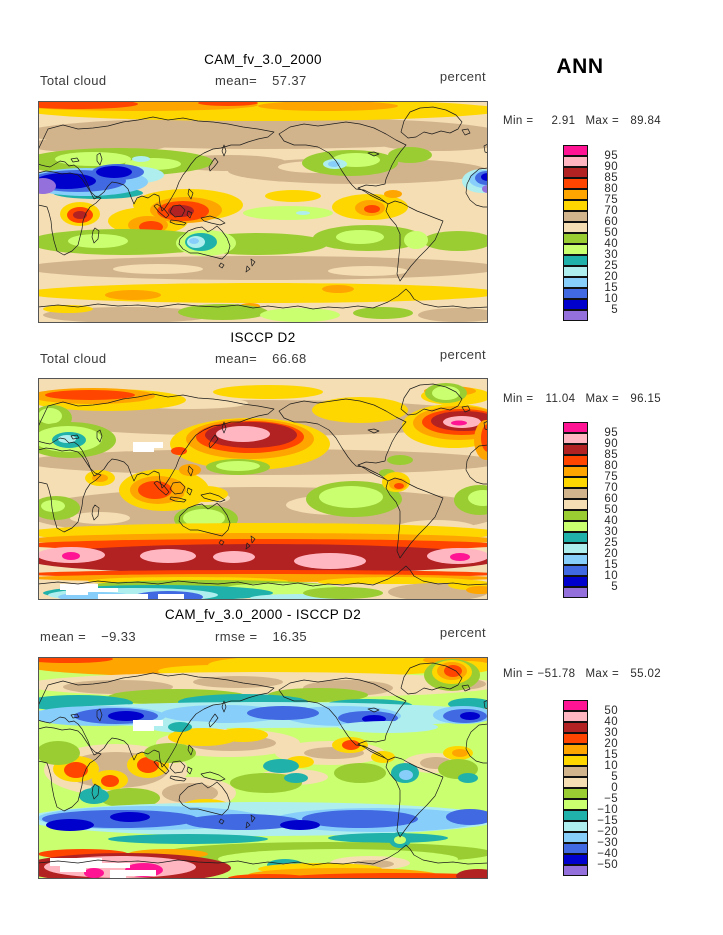  What do you see at coordinates (598, 511) in the screenshot?
I see `colorbar-panel2: 95 90 85 80 75 70 60 50 40 30 25 20 15 10 5` at bounding box center [598, 511].